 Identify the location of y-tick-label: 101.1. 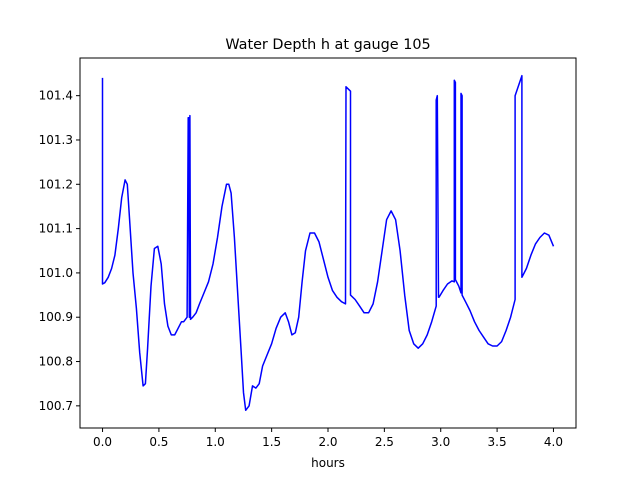
(56, 229).